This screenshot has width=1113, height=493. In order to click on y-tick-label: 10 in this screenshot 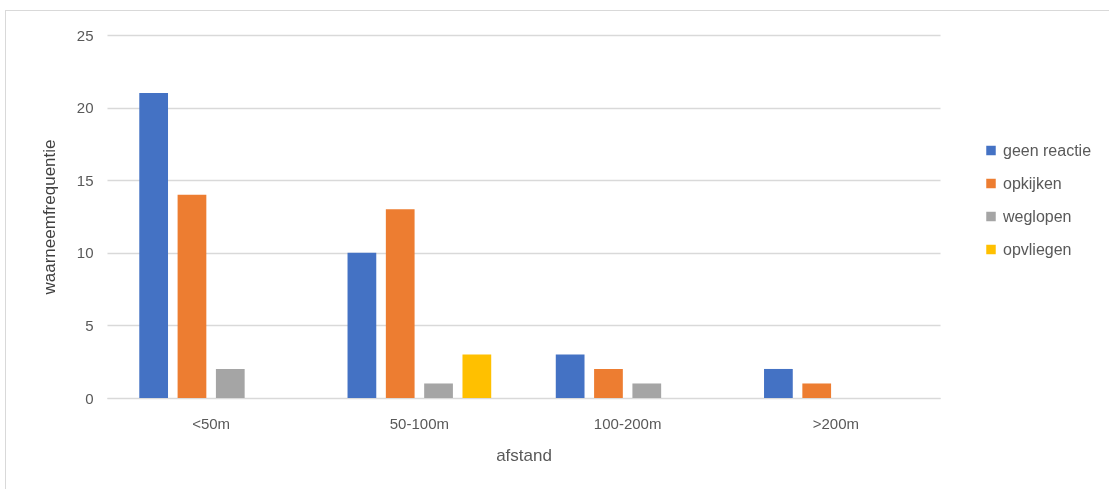, I will do `click(85, 253)`.